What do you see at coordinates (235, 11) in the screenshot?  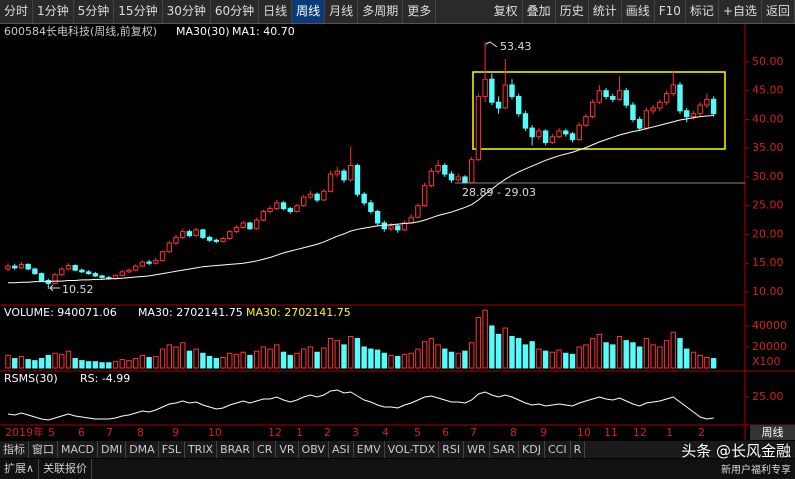 I see `toolbar-button: 60分钟` at bounding box center [235, 11].